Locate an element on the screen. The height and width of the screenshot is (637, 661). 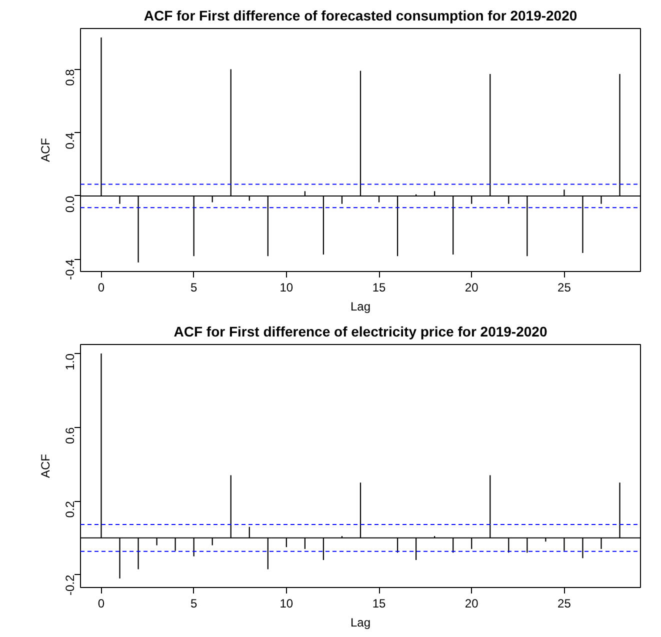
y-tick-label: 0.2 is located at coordinates (70, 509).